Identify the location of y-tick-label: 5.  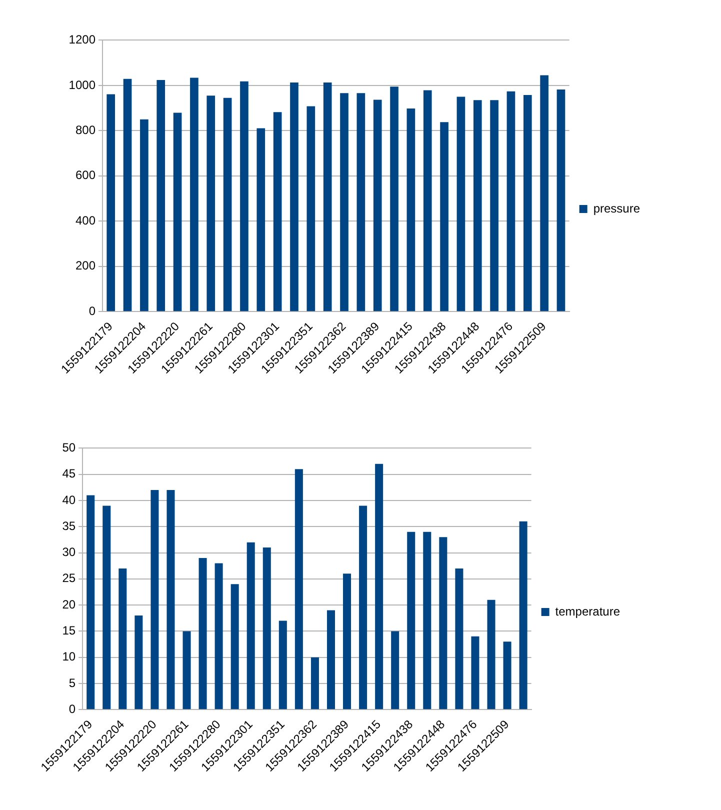
(72, 683).